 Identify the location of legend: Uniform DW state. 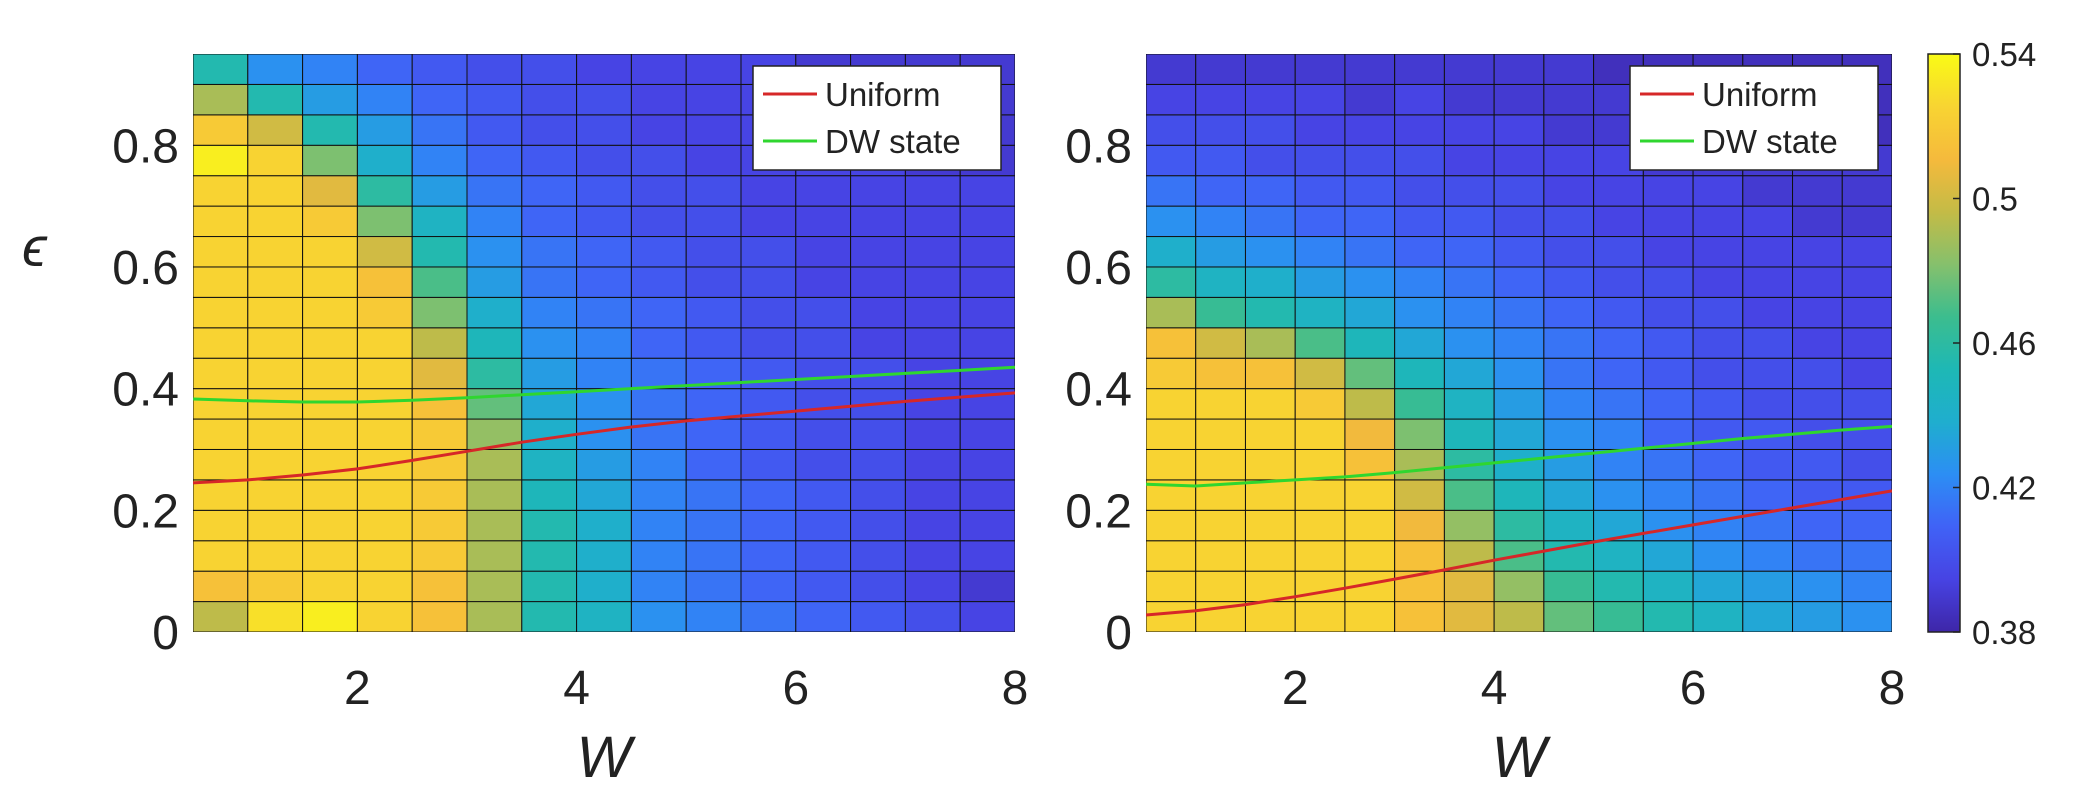
(1754, 118).